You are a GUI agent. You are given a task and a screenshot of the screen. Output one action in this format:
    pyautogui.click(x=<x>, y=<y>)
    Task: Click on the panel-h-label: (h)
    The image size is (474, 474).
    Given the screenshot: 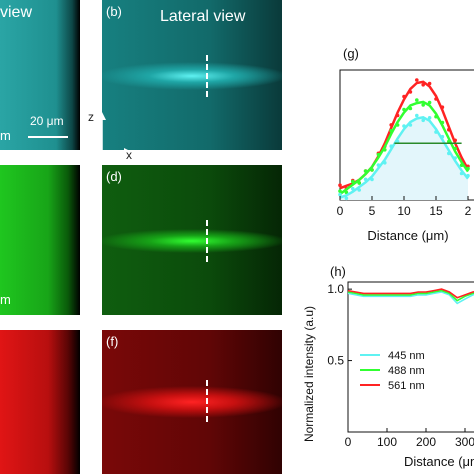 What is the action you would take?
    pyautogui.click(x=338, y=271)
    